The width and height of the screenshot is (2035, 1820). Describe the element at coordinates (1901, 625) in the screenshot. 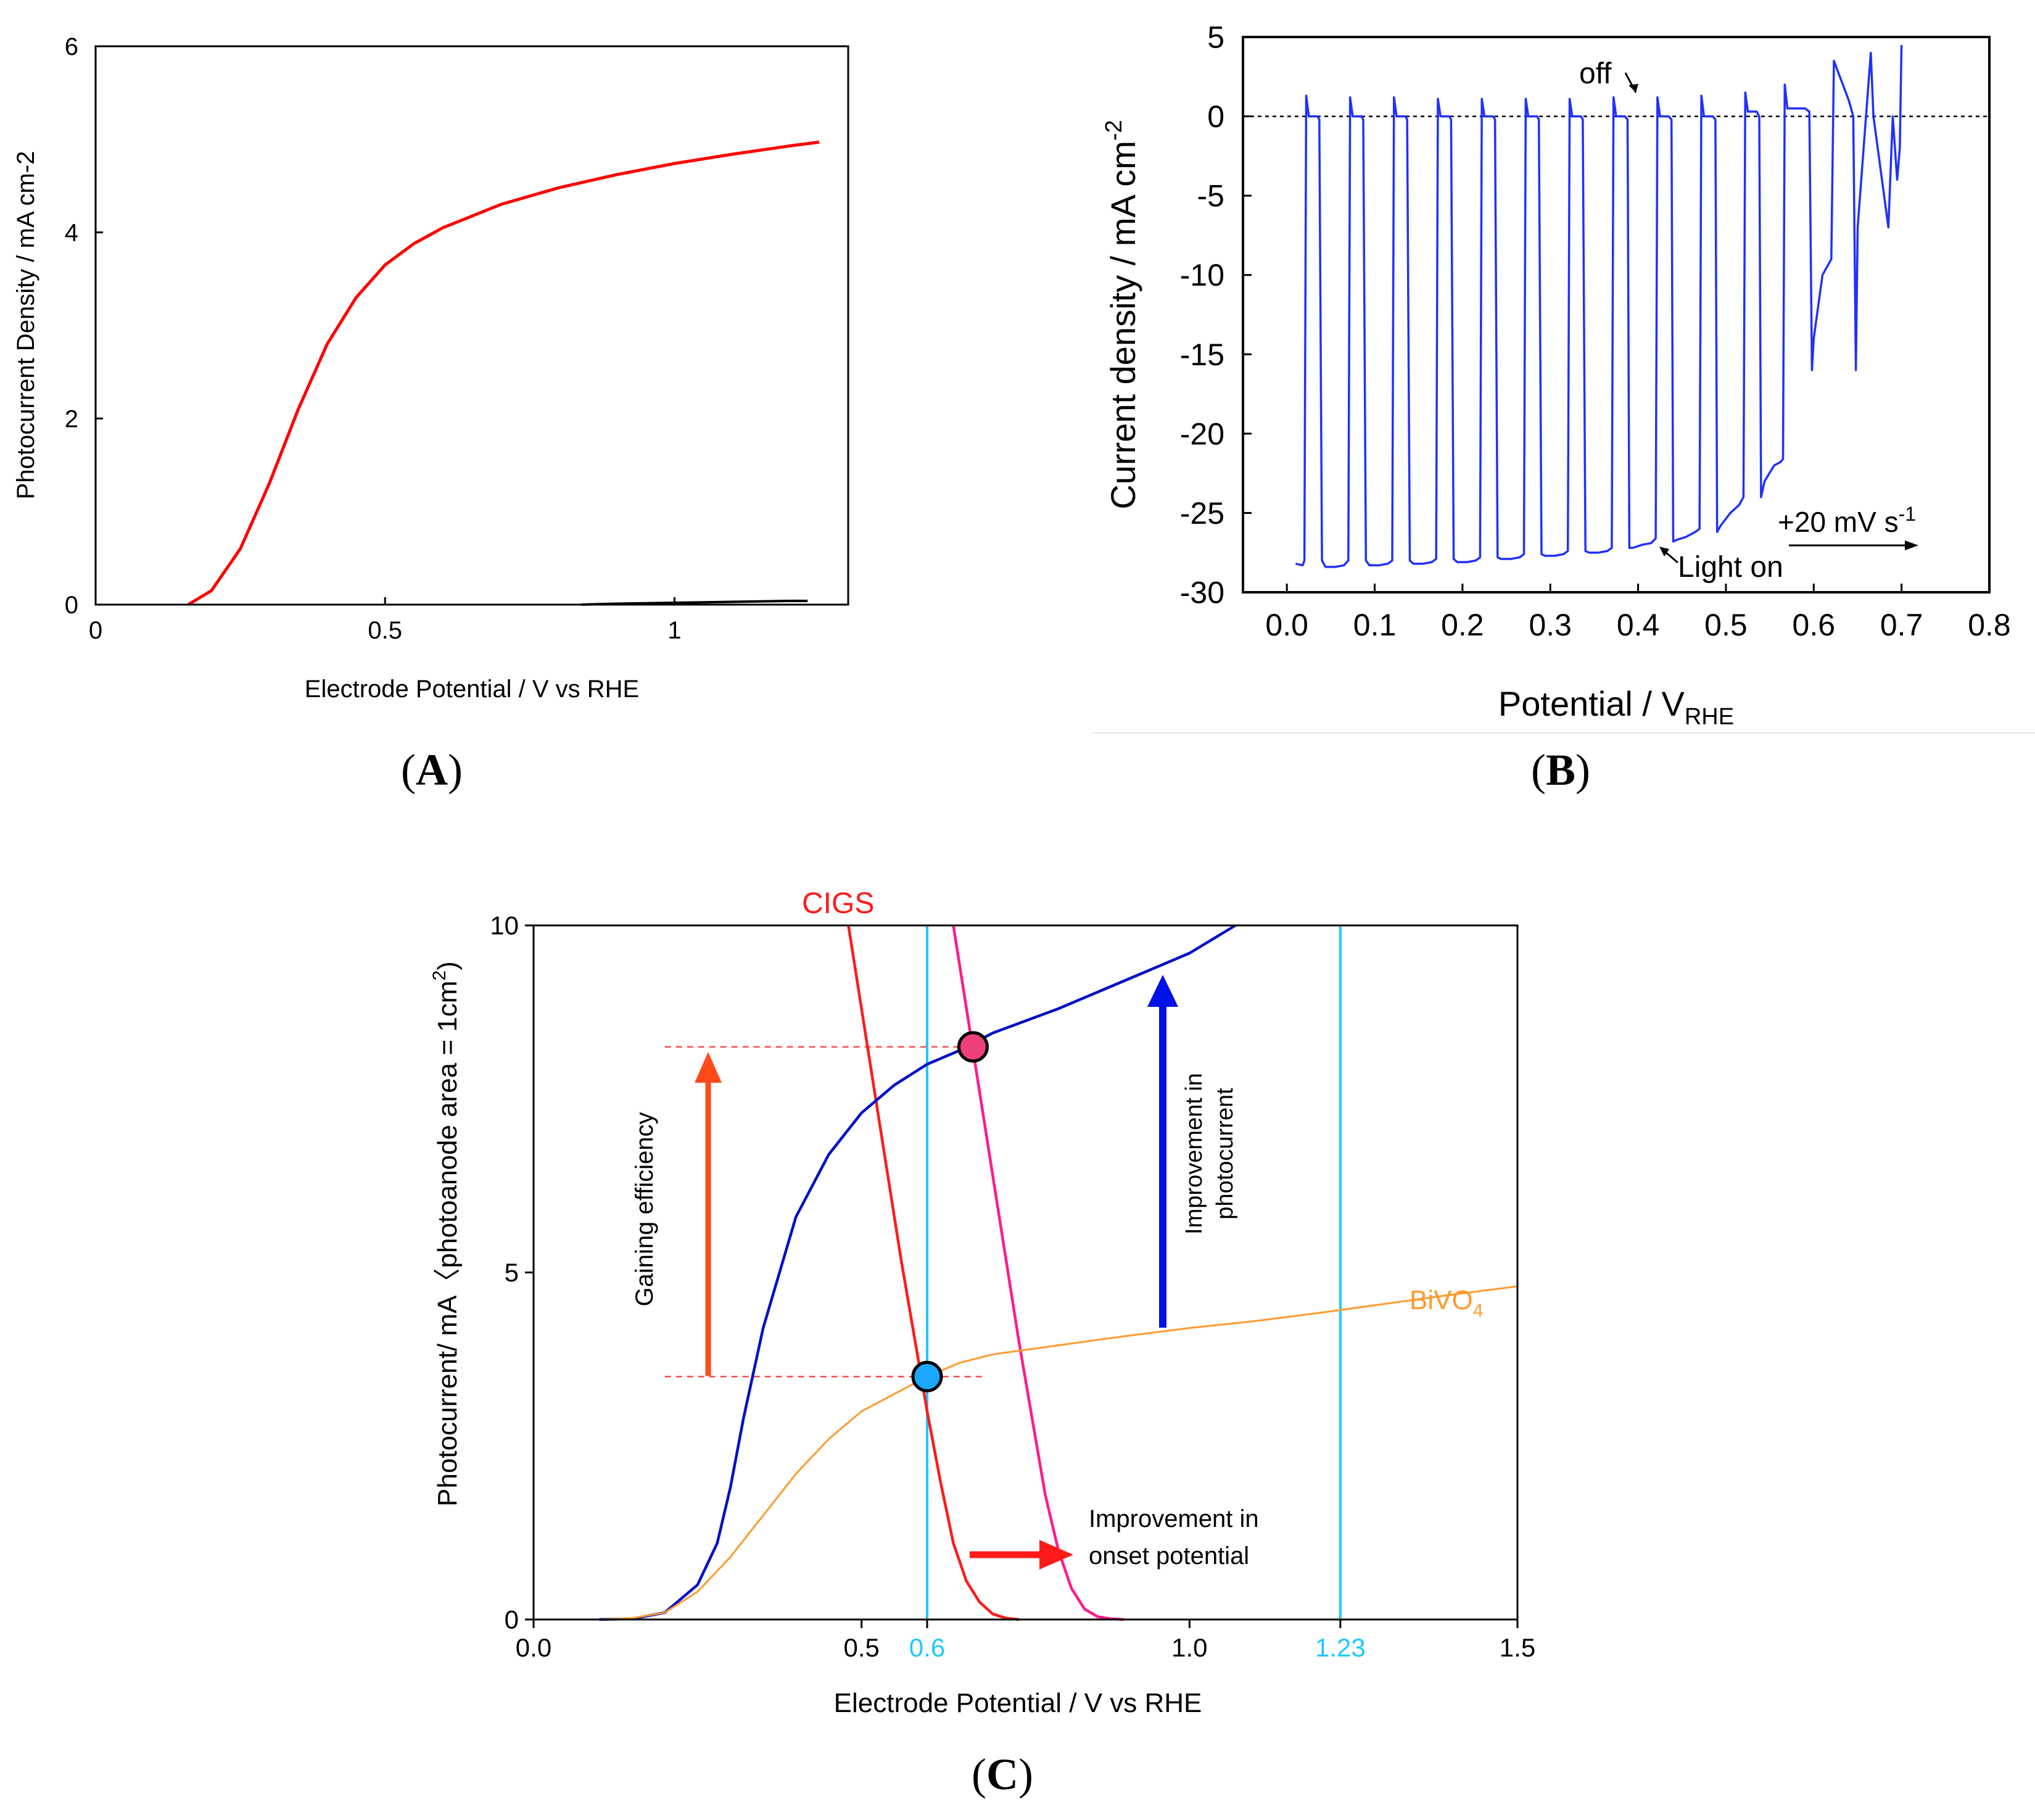

I see `panel-b-xtick-label-7: 0.7` at that location.